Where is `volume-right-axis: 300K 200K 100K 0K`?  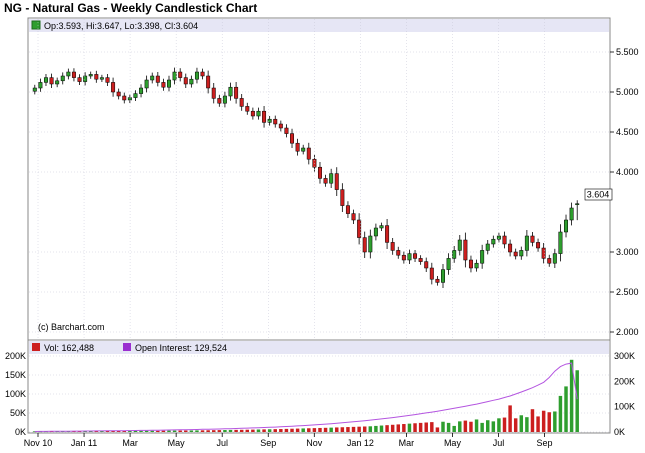
volume-right-axis: 300K 200K 100K 0K is located at coordinates (624, 394).